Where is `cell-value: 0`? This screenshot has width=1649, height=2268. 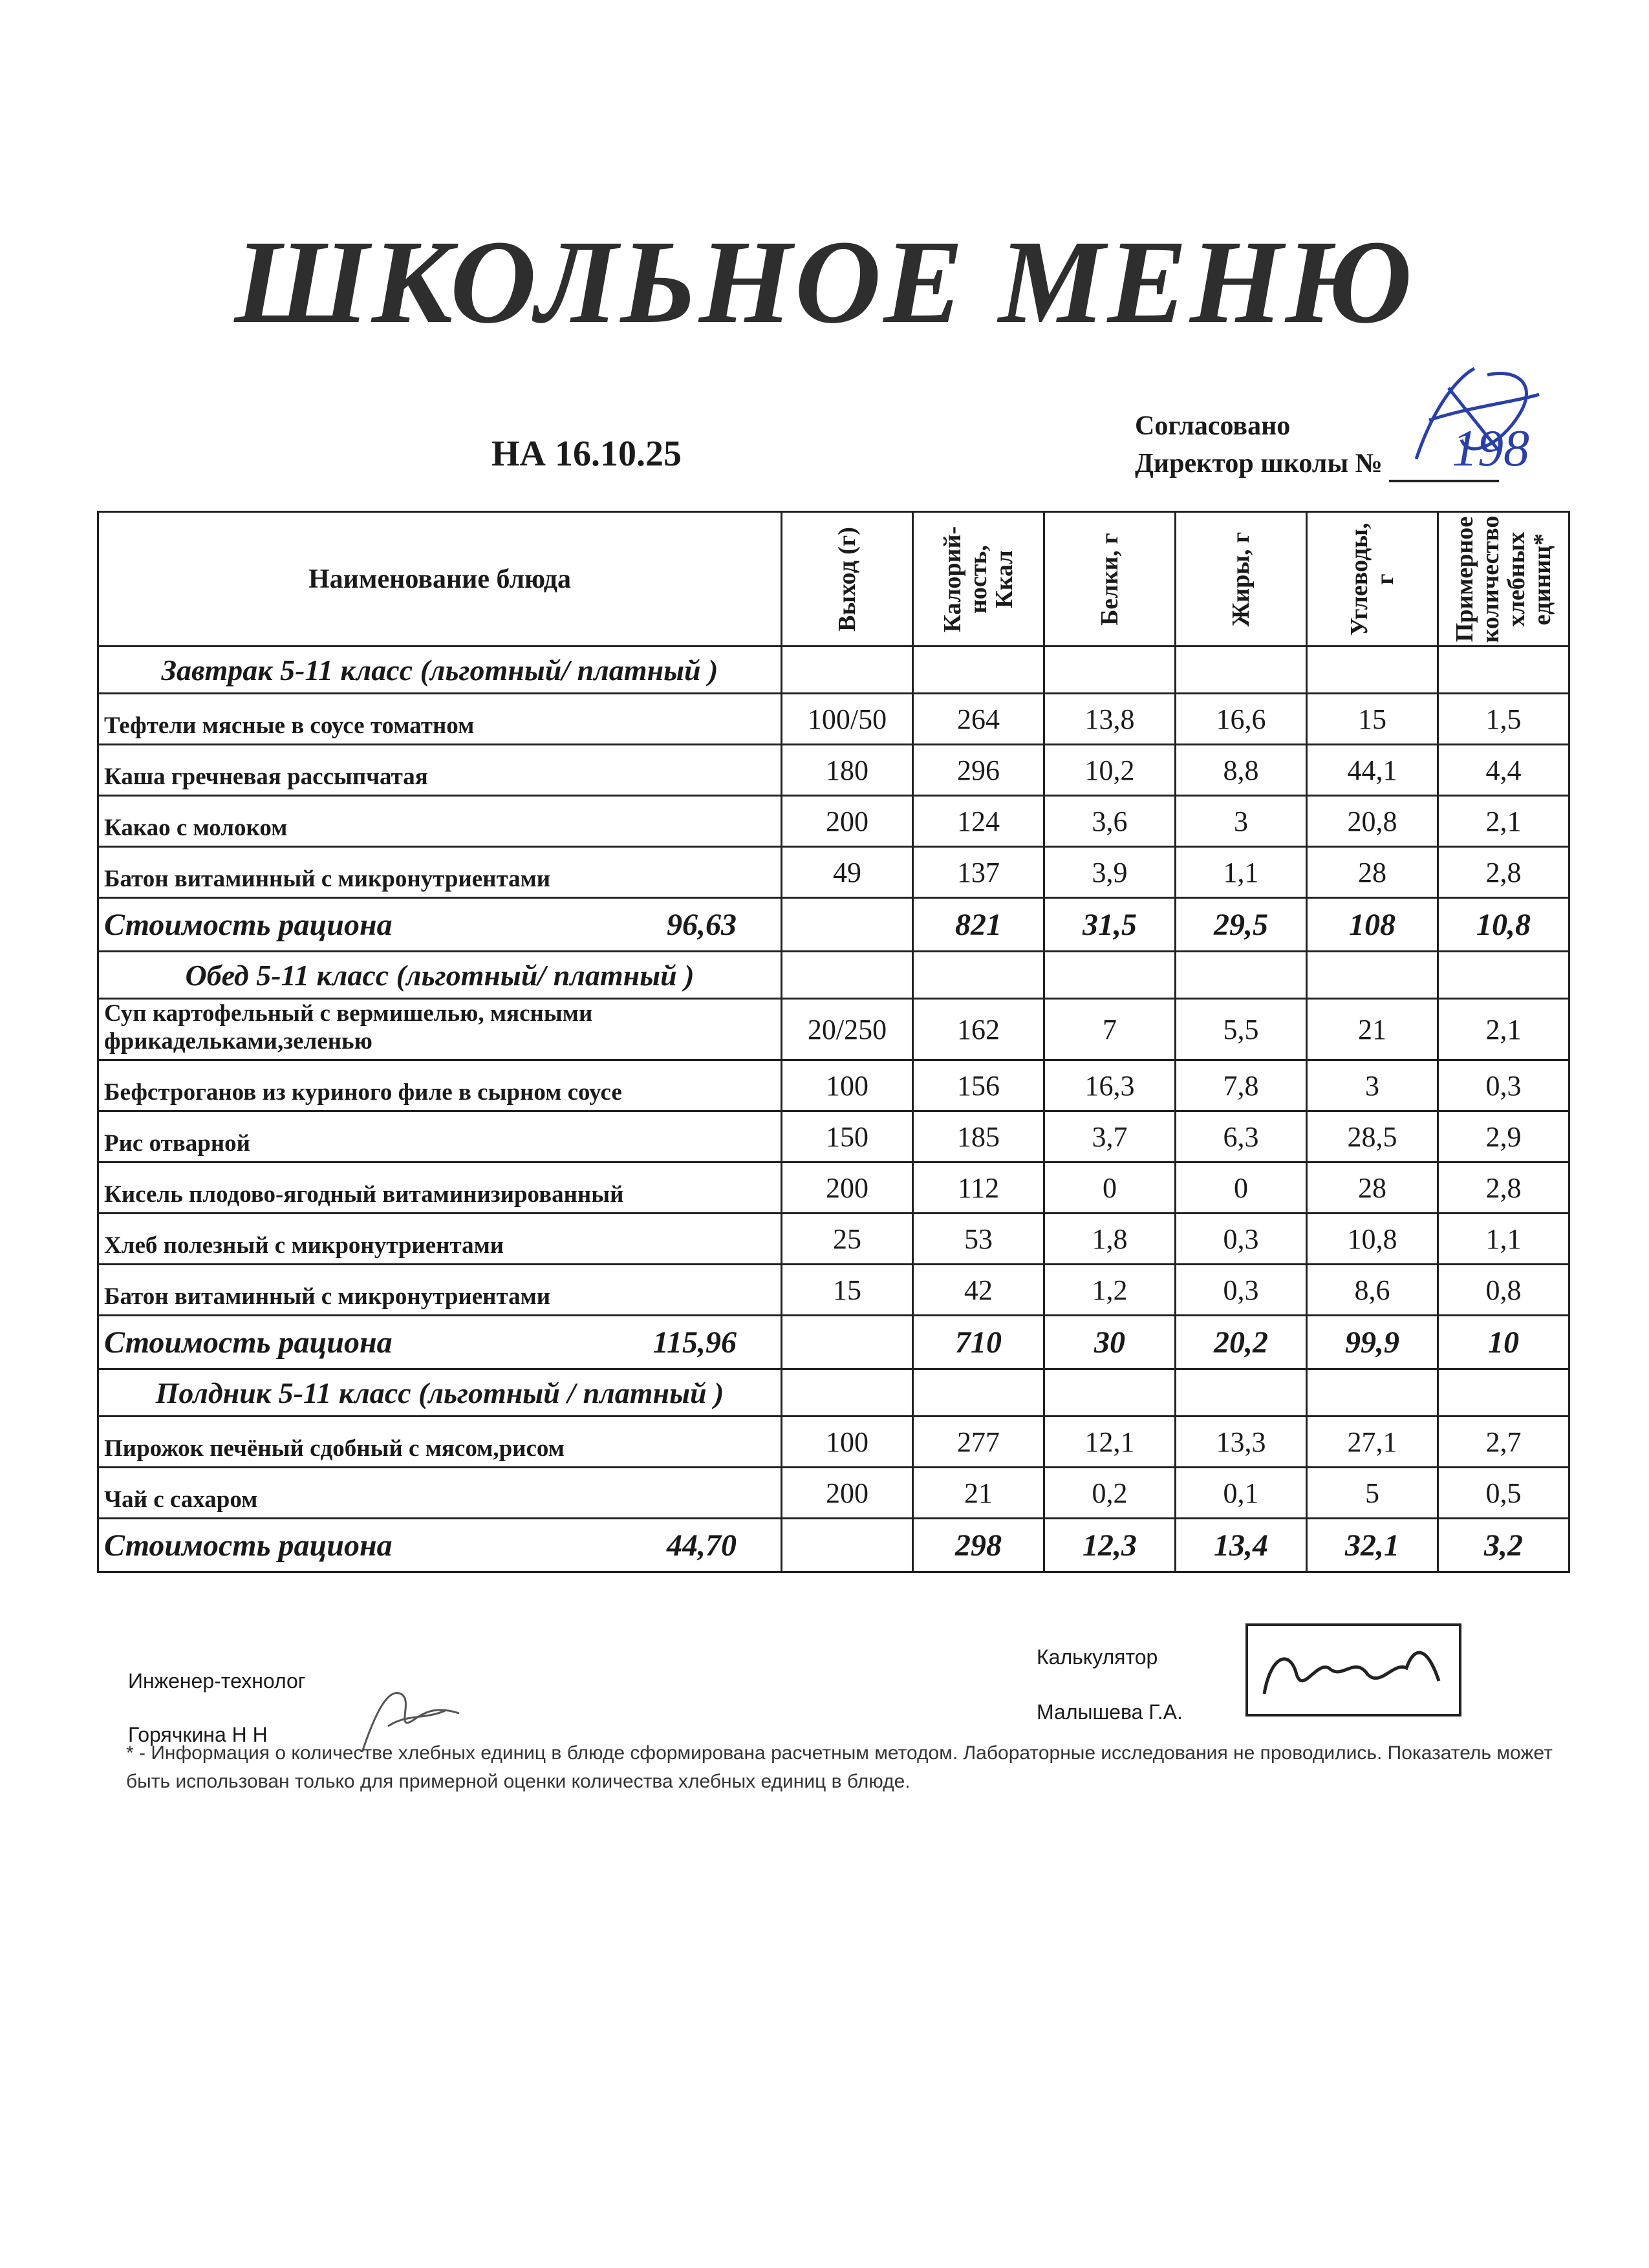 cell-value: 0 is located at coordinates (1109, 1187).